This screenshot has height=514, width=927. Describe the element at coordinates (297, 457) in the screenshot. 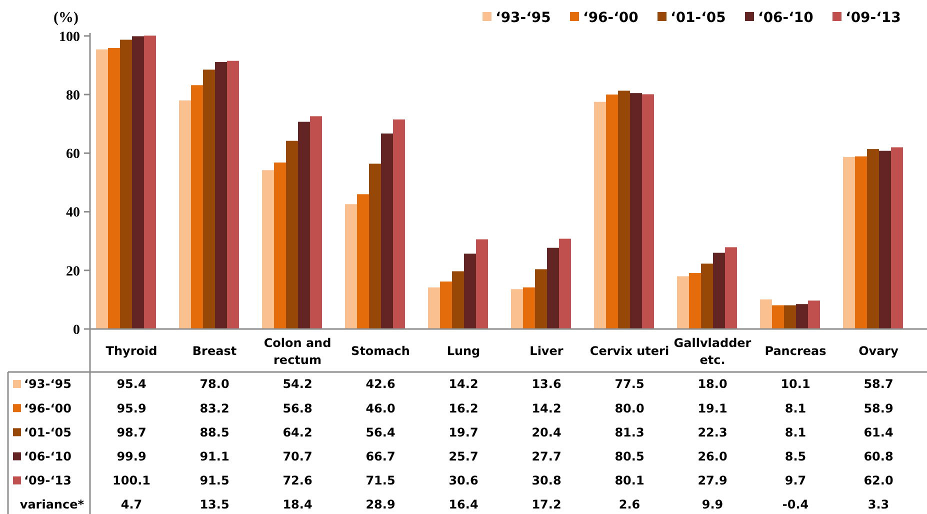

I see `data-label: 70.7` at that location.